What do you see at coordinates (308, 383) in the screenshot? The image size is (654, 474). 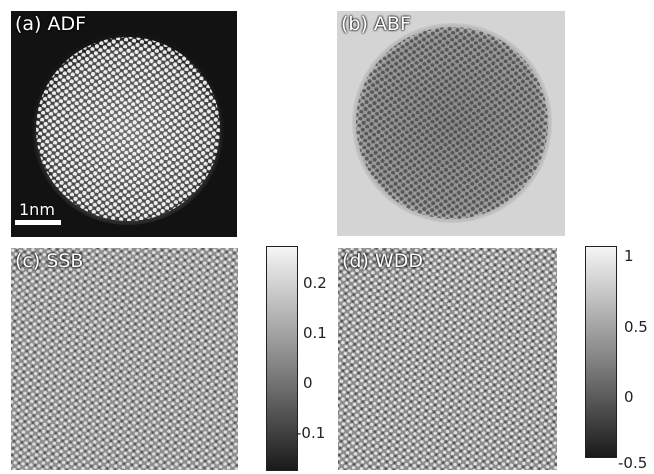 I see `colorbar-ssb-tick: 0` at bounding box center [308, 383].